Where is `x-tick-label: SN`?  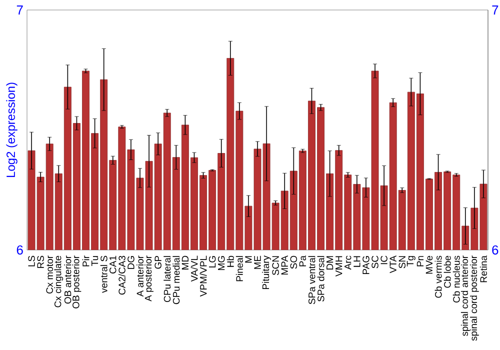 x-tick-label: SN is located at coordinates (402, 262).